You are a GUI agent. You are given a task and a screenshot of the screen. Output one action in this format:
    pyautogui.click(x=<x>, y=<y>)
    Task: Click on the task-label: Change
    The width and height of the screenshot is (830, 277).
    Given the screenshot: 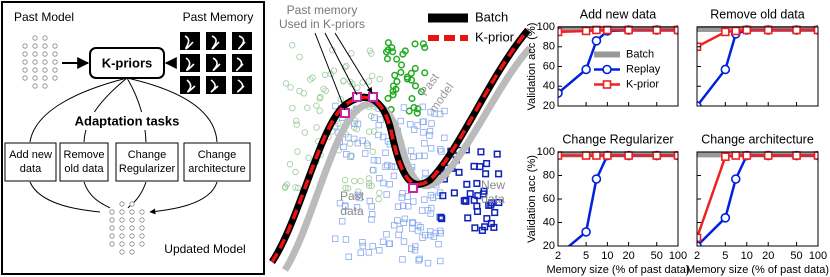 What is the action you would take?
    pyautogui.click(x=217, y=155)
    